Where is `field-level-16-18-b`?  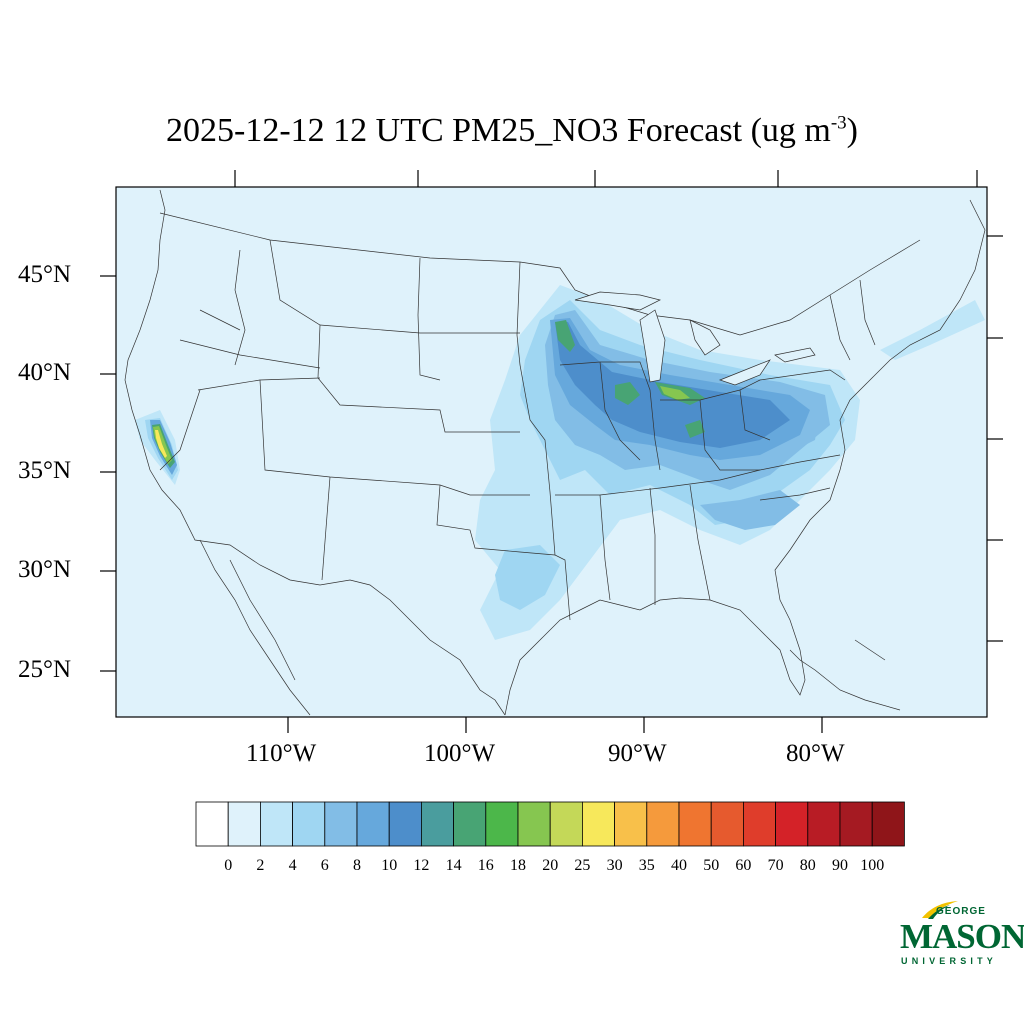 field-level-16-18-b is located at coordinates (627, 393).